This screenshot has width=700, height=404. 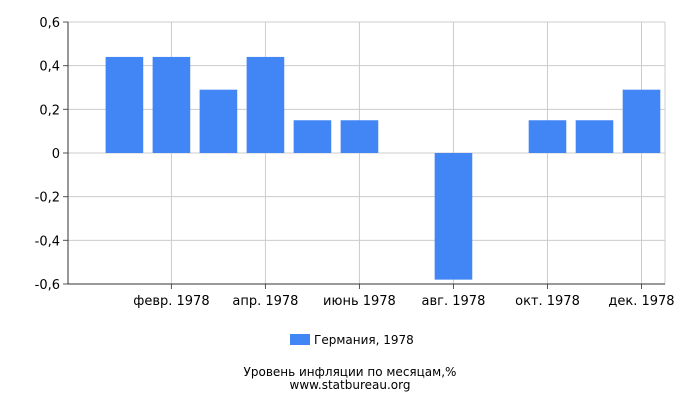 What do you see at coordinates (171, 301) in the screenshot?
I see `x-tick-label: февр. 1978` at bounding box center [171, 301].